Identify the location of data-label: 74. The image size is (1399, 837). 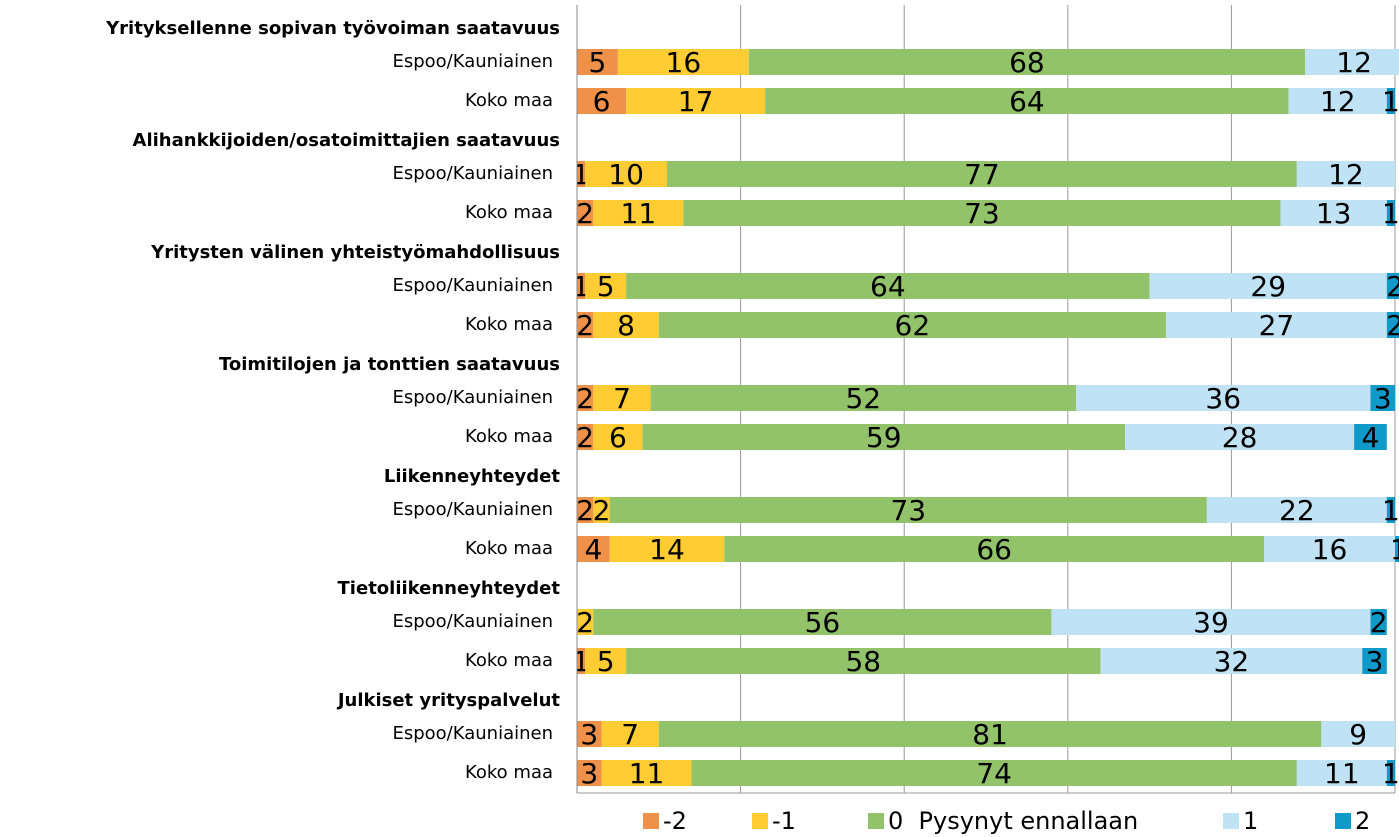
(994, 773).